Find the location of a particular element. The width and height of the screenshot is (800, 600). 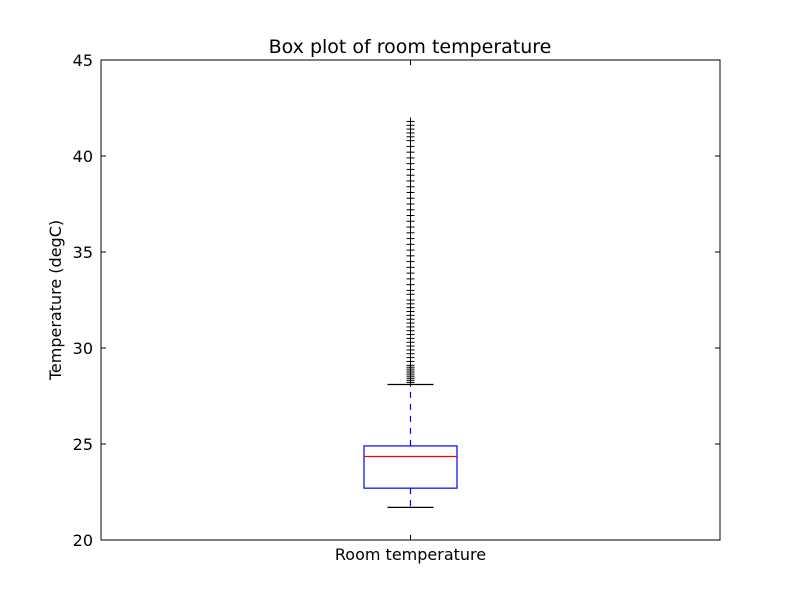

y-tick-label: 25 is located at coordinates (83, 444).